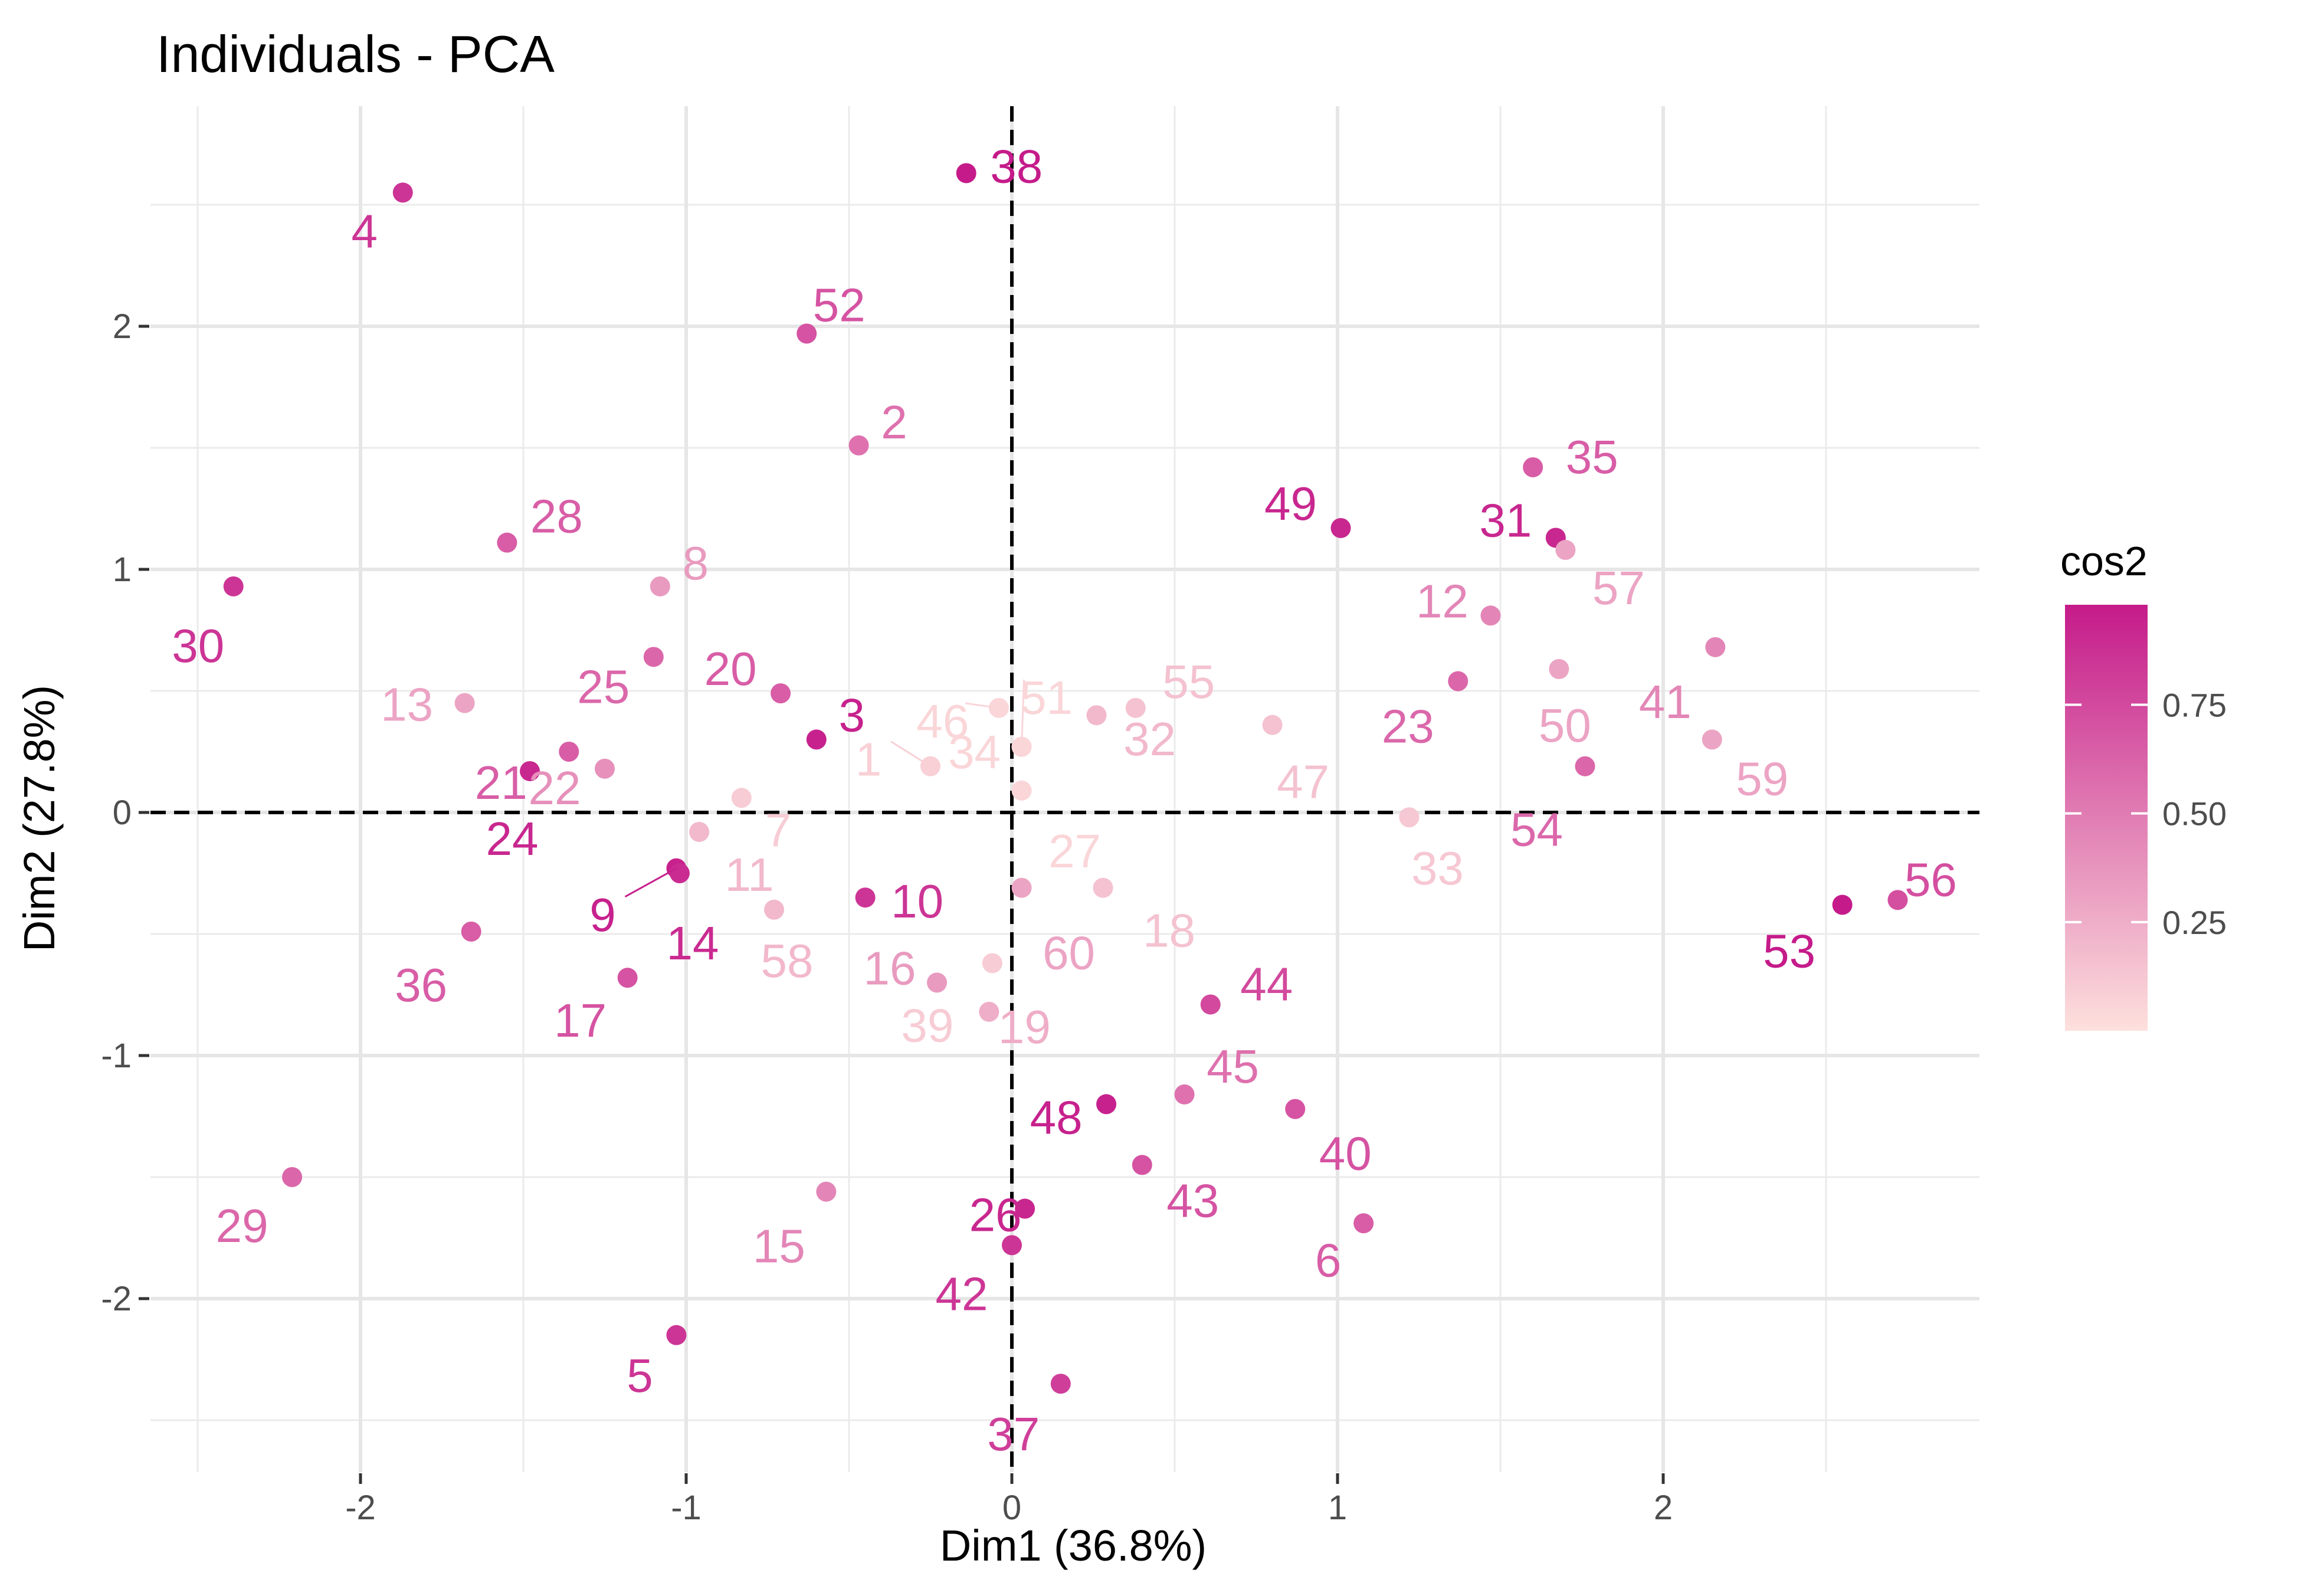  What do you see at coordinates (355, 54) in the screenshot?
I see `chart-title: Individuals - PCA` at bounding box center [355, 54].